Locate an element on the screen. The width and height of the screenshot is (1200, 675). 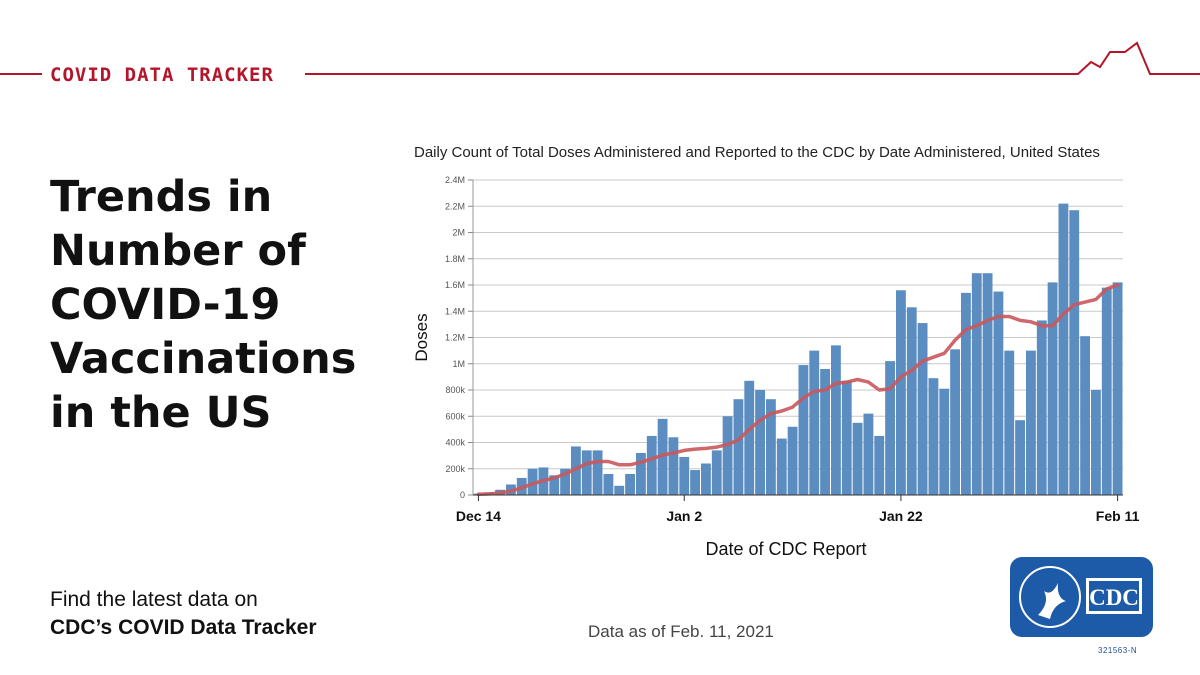
y-tick-label: 800k is located at coordinates (455, 390).